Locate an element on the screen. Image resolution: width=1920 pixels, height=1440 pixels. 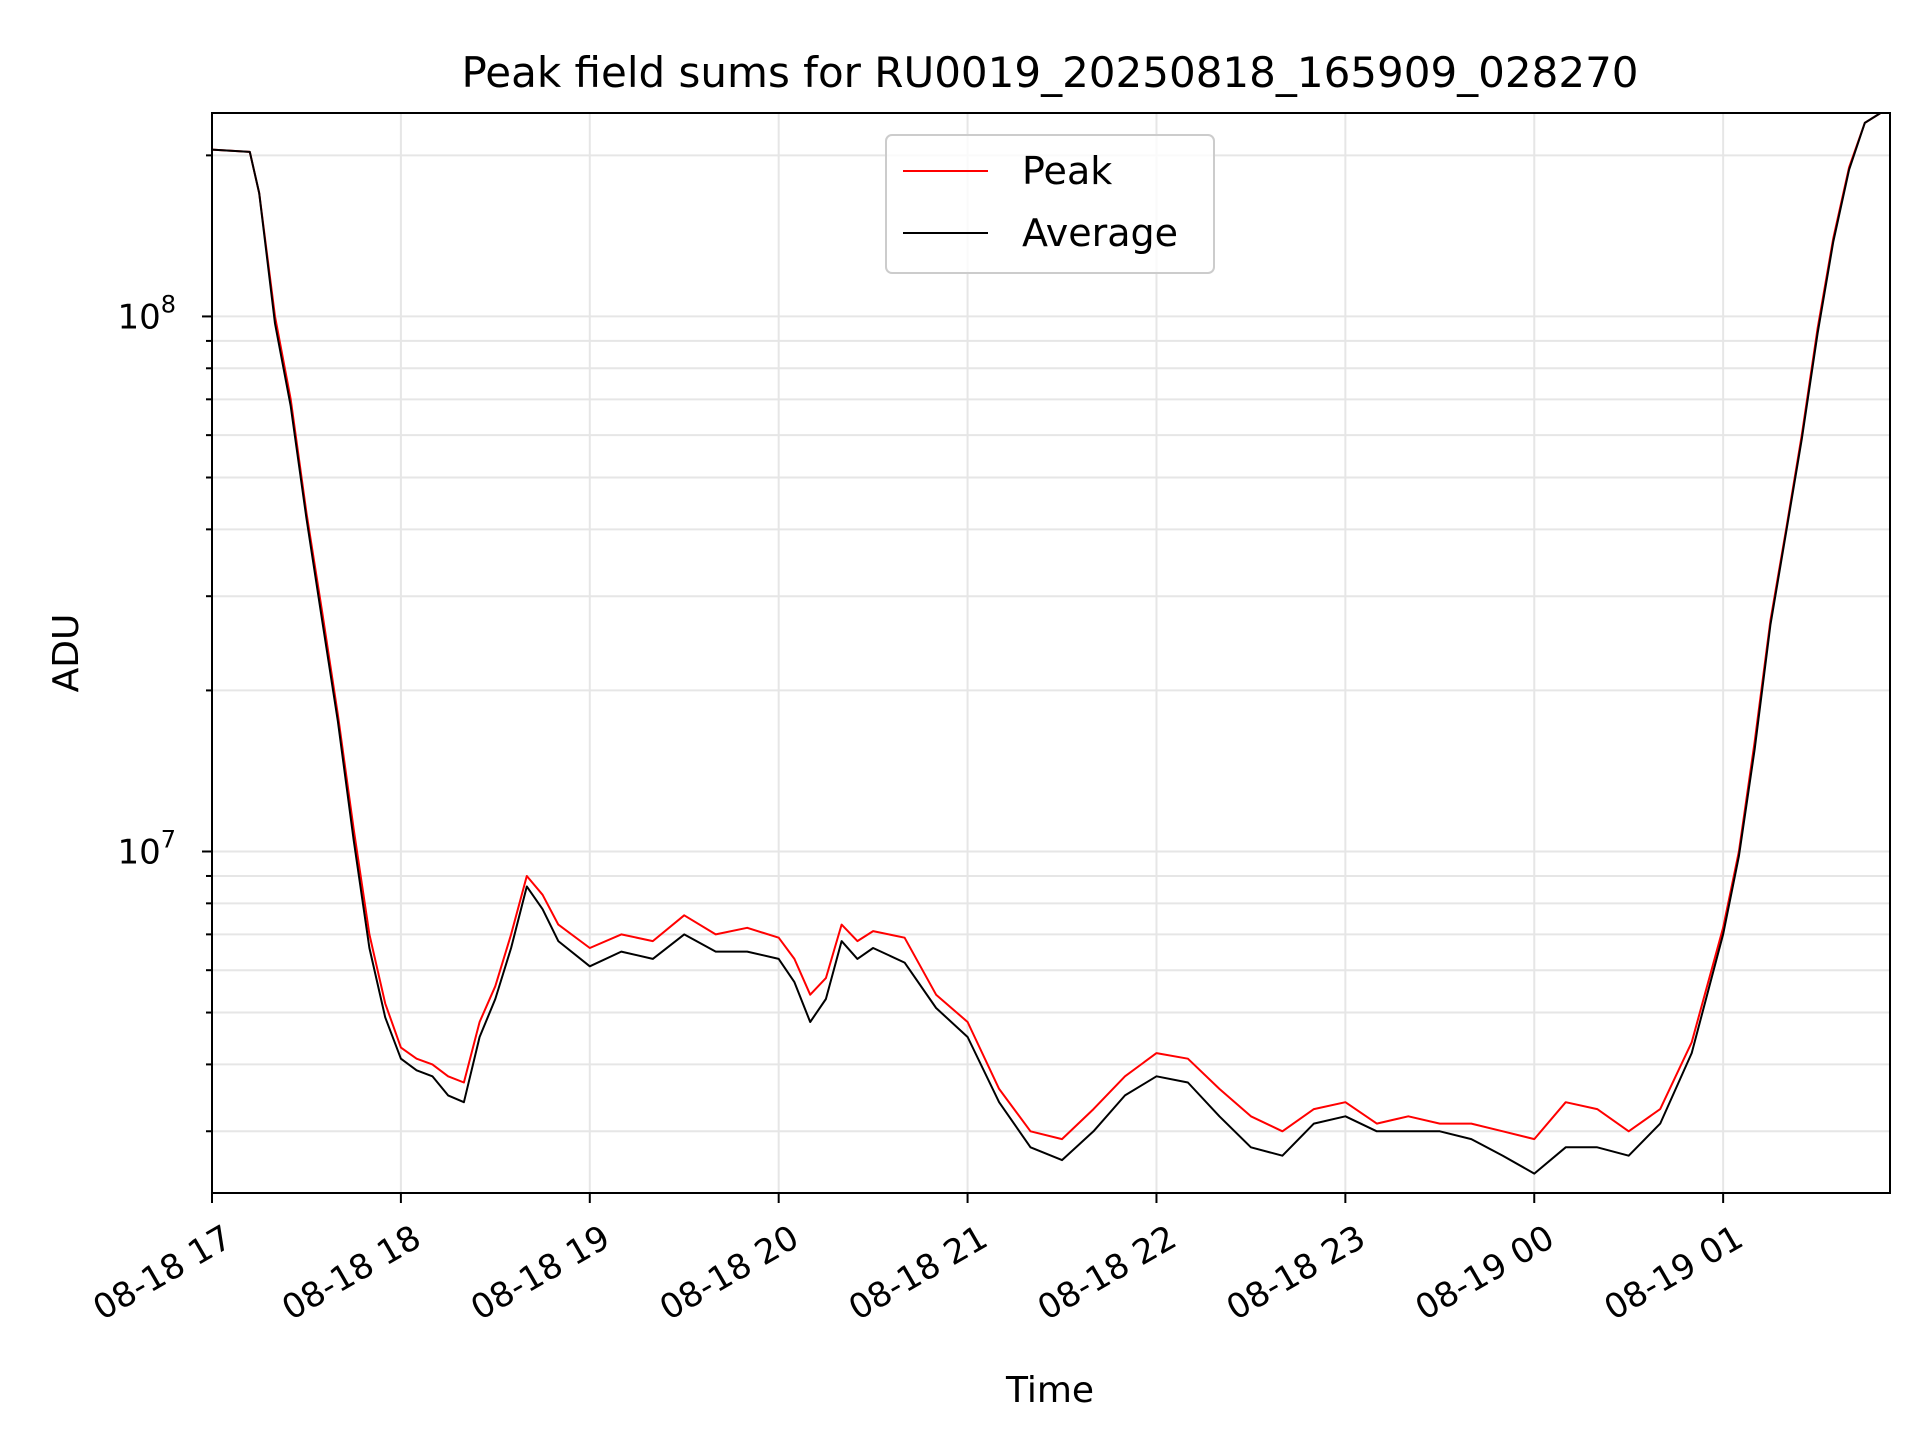
legend-label-average: Average is located at coordinates (1100, 233).